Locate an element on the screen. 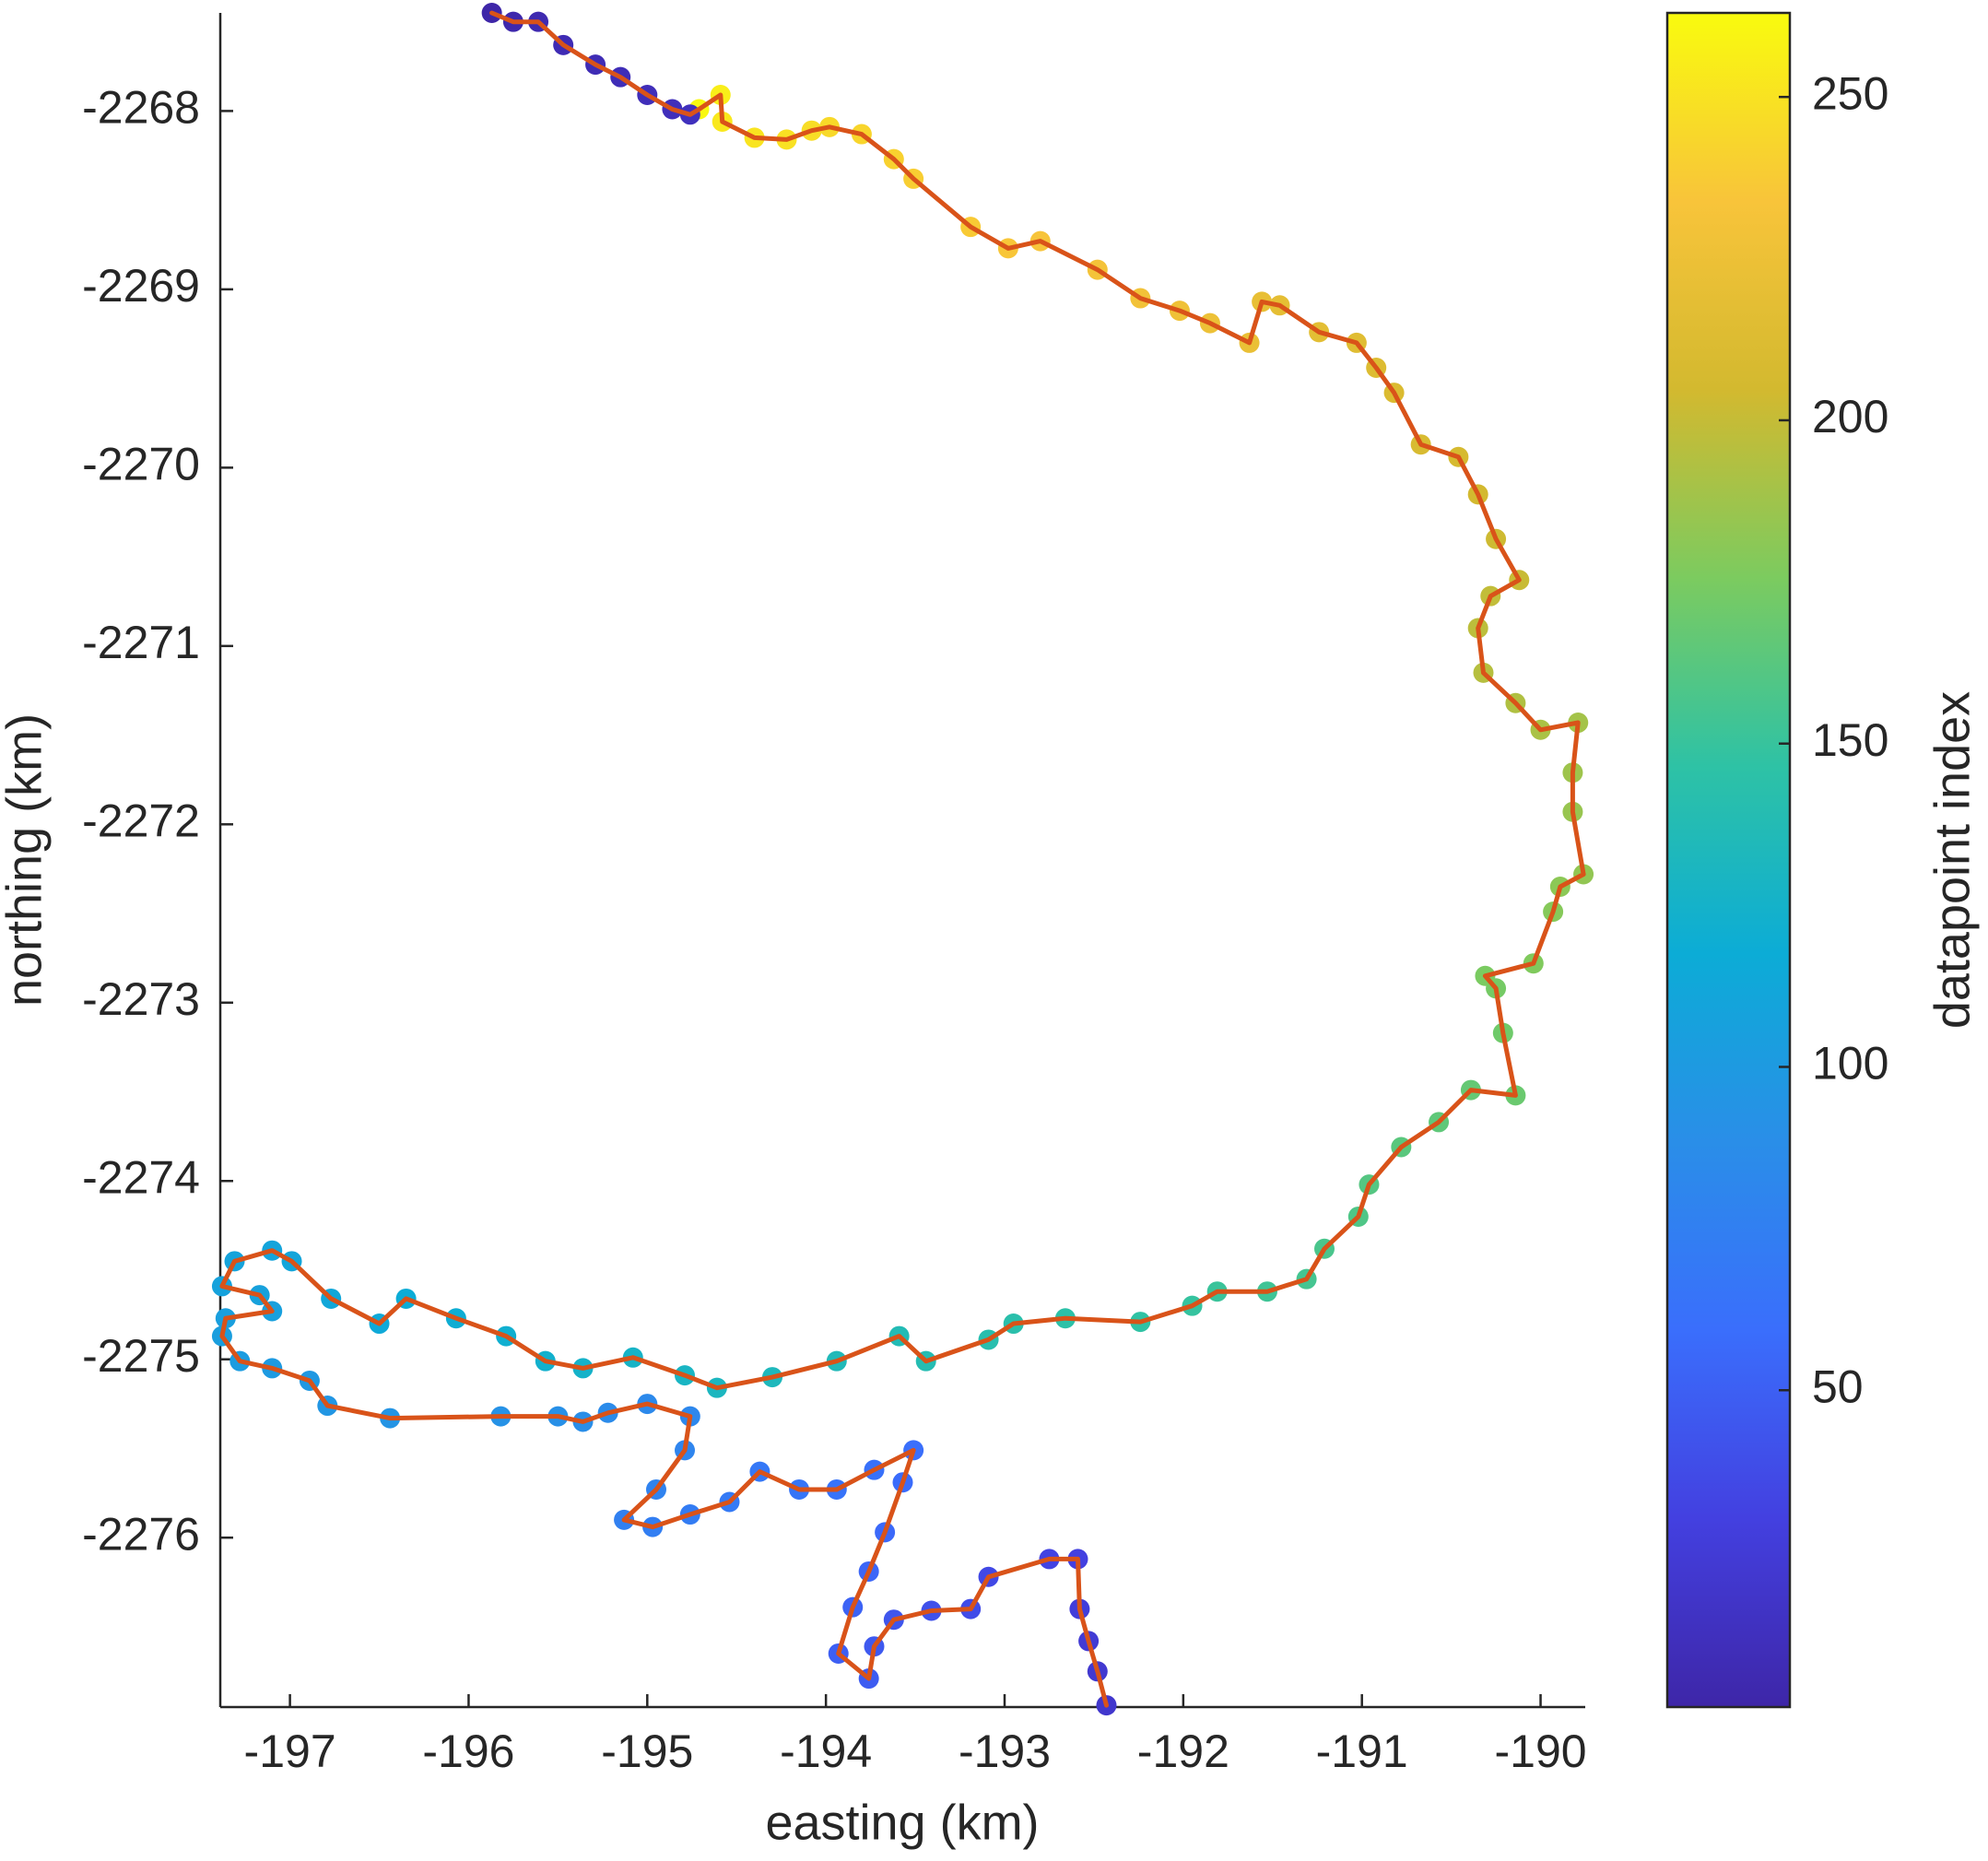  x-tick-label: -194 is located at coordinates (826, 1751).